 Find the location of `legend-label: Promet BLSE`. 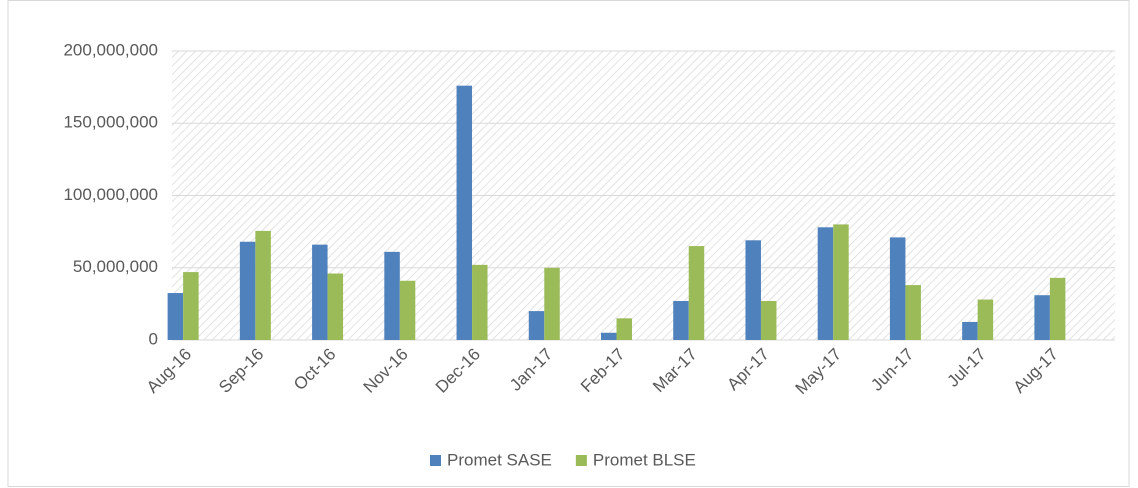

legend-label: Promet BLSE is located at coordinates (644, 459).